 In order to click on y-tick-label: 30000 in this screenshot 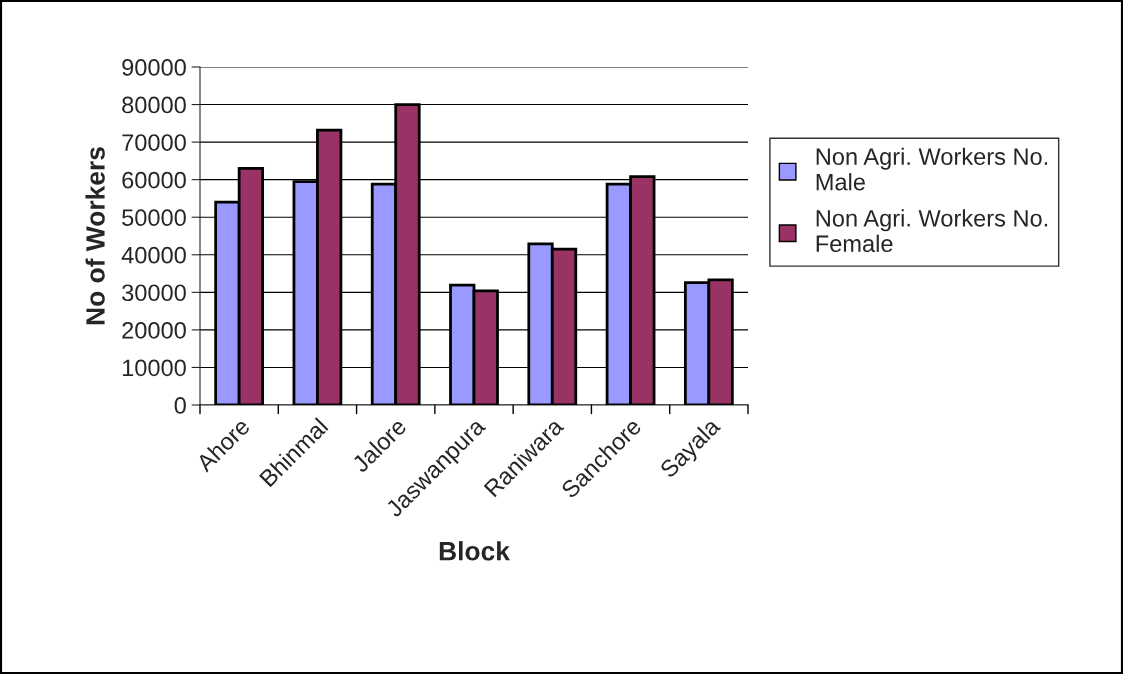, I will do `click(154, 293)`.